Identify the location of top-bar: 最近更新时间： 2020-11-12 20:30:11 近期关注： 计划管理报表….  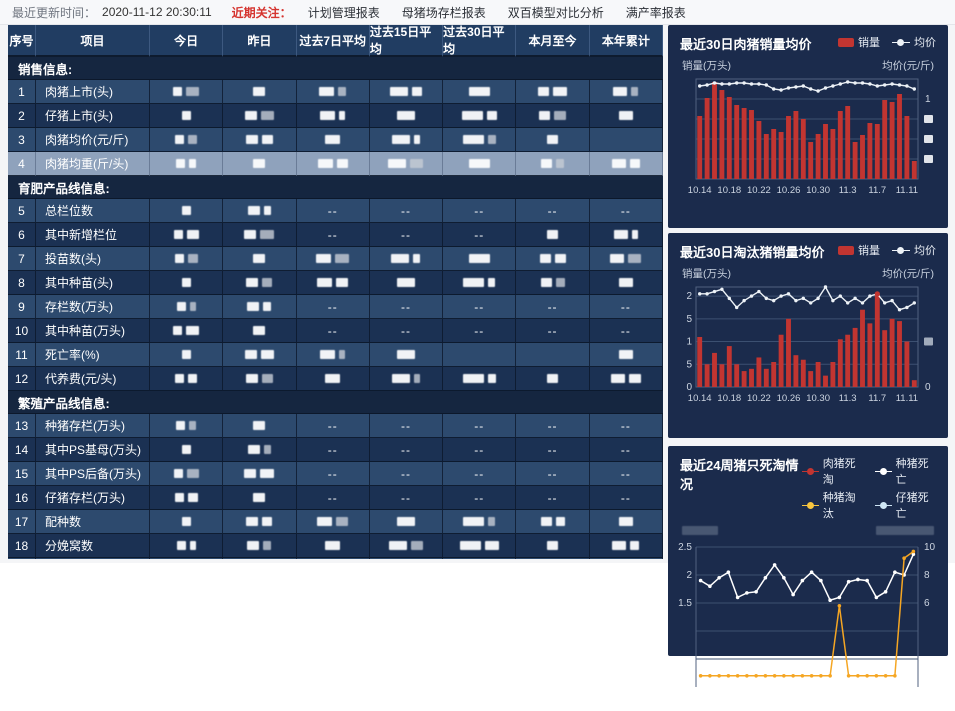
(477, 12).